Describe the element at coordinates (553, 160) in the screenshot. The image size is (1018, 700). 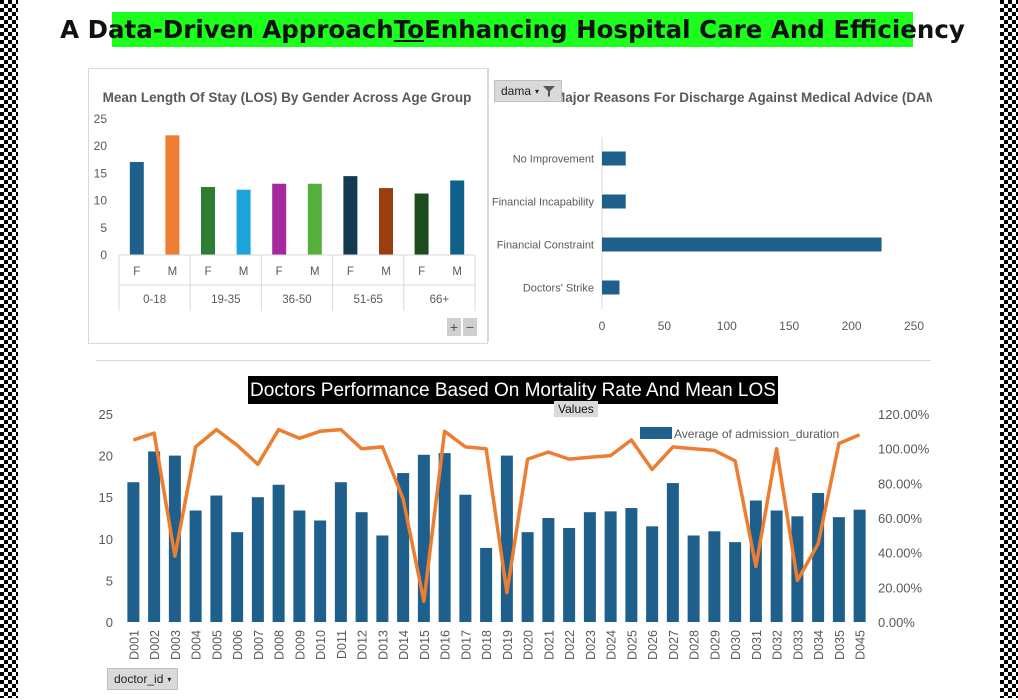
I see `dama-category-label: No Improvement` at that location.